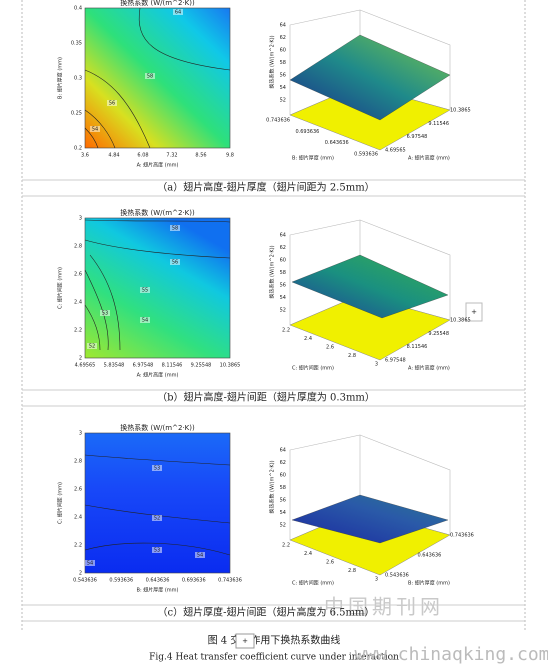  I want to click on watermark: 中国期刊网, so click(384, 607).